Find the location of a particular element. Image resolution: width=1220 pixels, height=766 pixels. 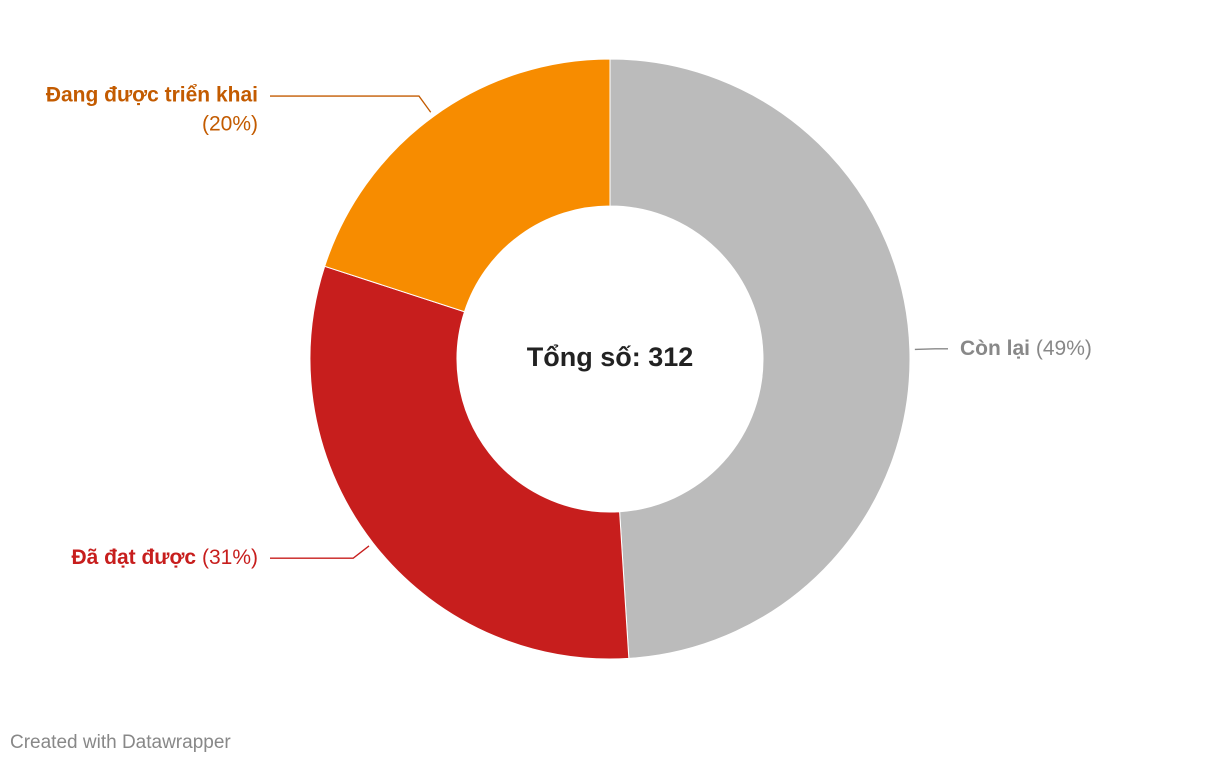

label-text: Đã đạt được (31%) is located at coordinates (164, 557).